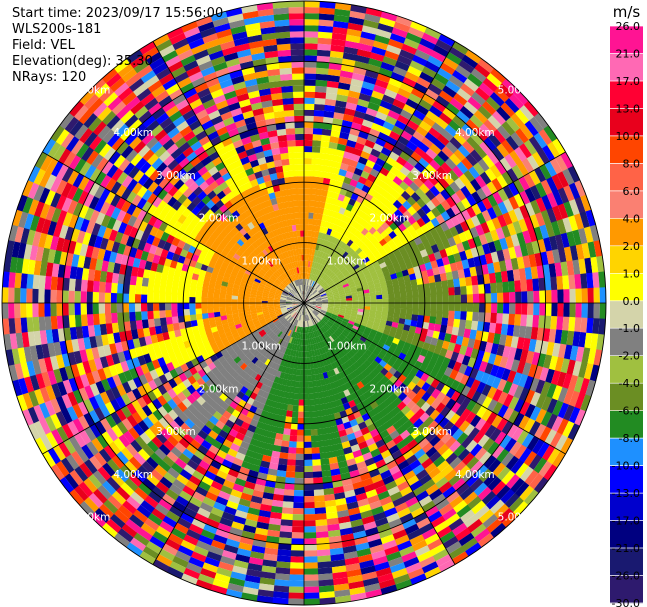  What do you see at coordinates (632, 273) in the screenshot?
I see `colorbar-tick-label: 1.0` at bounding box center [632, 273].